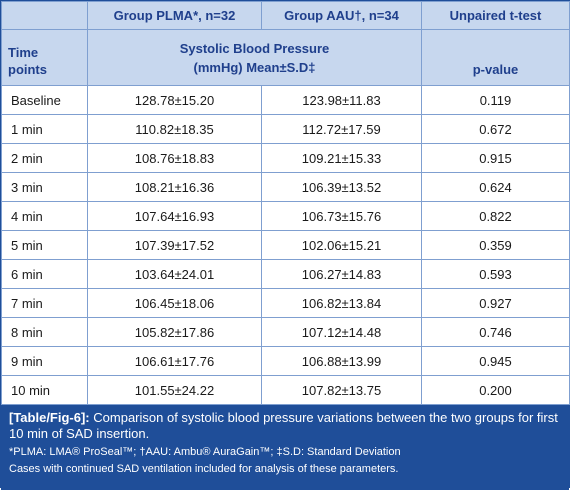 This screenshot has width=570, height=490. What do you see at coordinates (341, 158) in the screenshot?
I see `cell-aau-value: 109.21±15.33` at bounding box center [341, 158].